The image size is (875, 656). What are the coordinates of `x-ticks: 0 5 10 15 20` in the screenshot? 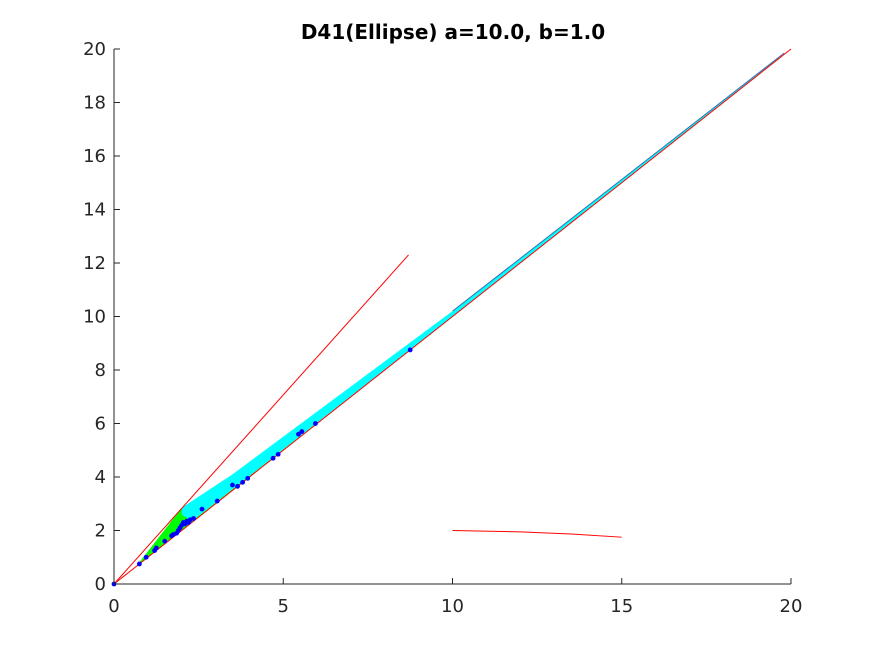 It's located at (455, 597).